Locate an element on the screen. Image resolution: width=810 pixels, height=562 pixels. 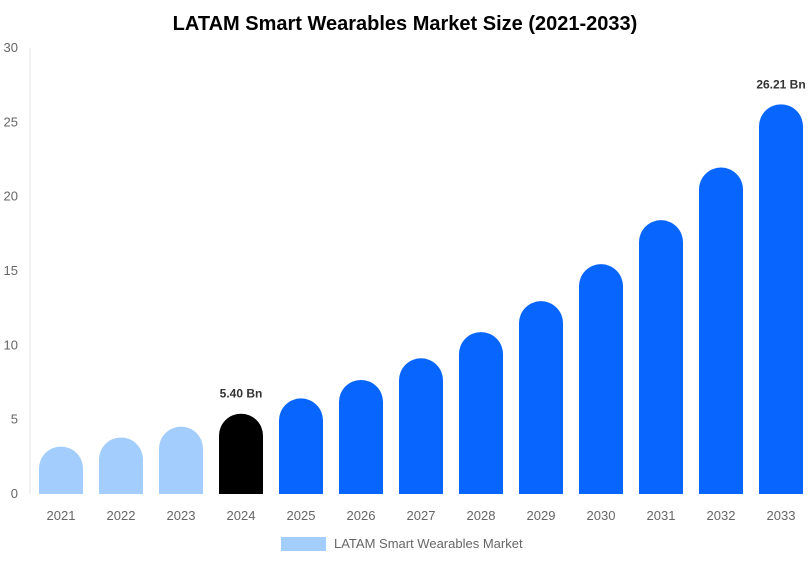
y-tick-label: 5 is located at coordinates (14, 419).